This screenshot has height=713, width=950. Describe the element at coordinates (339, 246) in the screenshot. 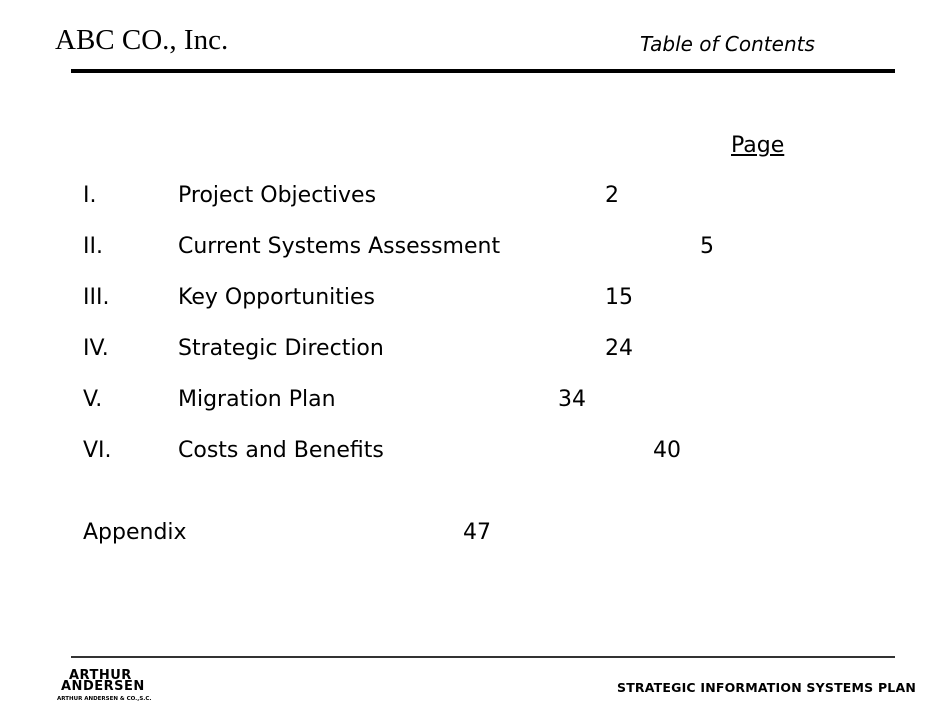

I see `toc-entry-title: Current Systems Assessment` at that location.